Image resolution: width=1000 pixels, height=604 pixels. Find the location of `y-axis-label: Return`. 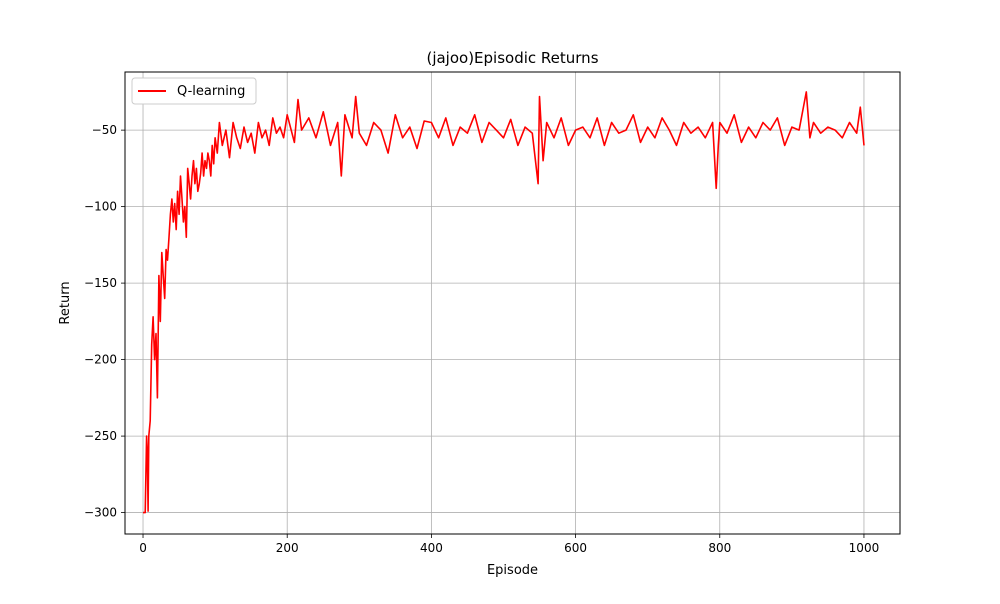

y-axis-label: Return is located at coordinates (65, 302).